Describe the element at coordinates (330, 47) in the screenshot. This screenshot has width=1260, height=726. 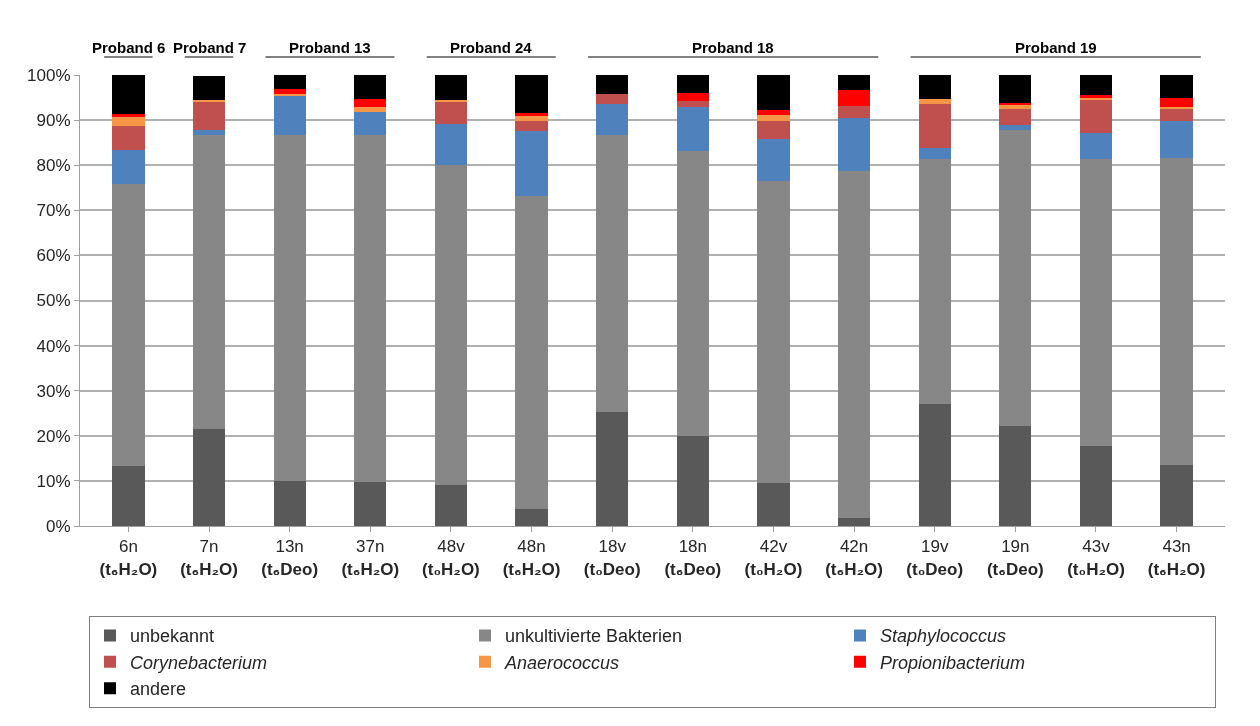
I see `text: Proband 13` at that location.